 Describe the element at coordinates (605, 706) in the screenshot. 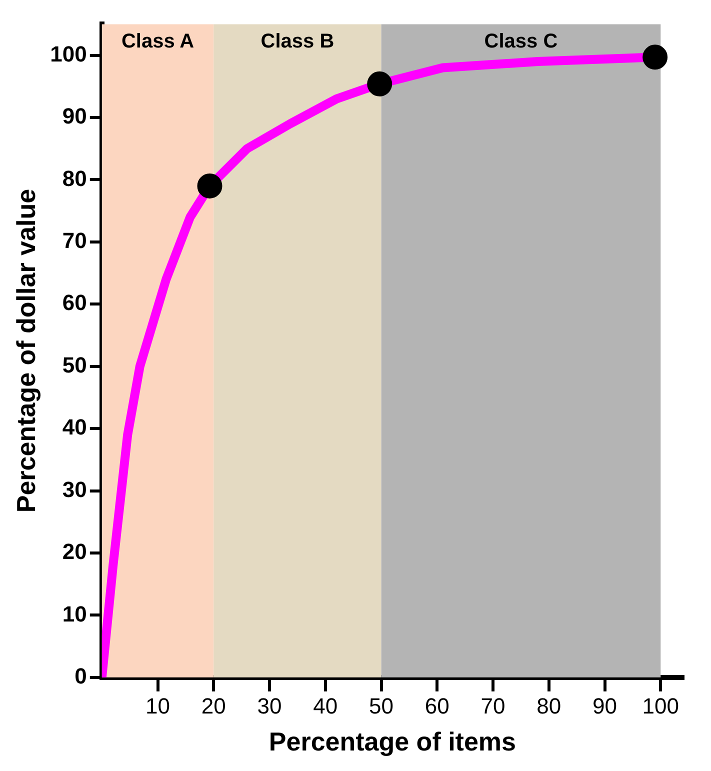

I see `x-tick-label: 90` at that location.